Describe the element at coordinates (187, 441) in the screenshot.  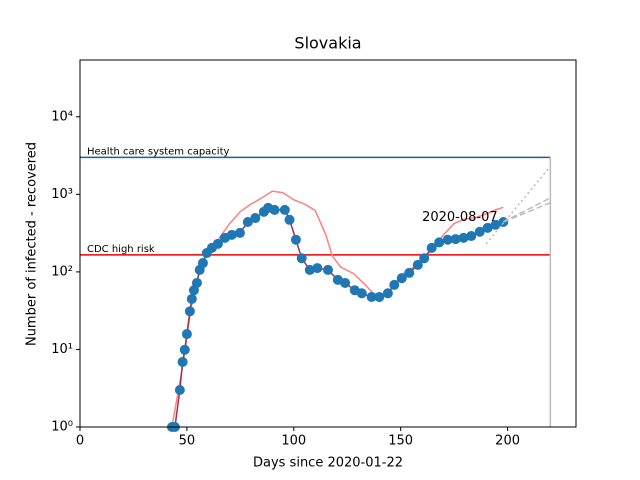
I see `x-tick-label: 50` at that location.